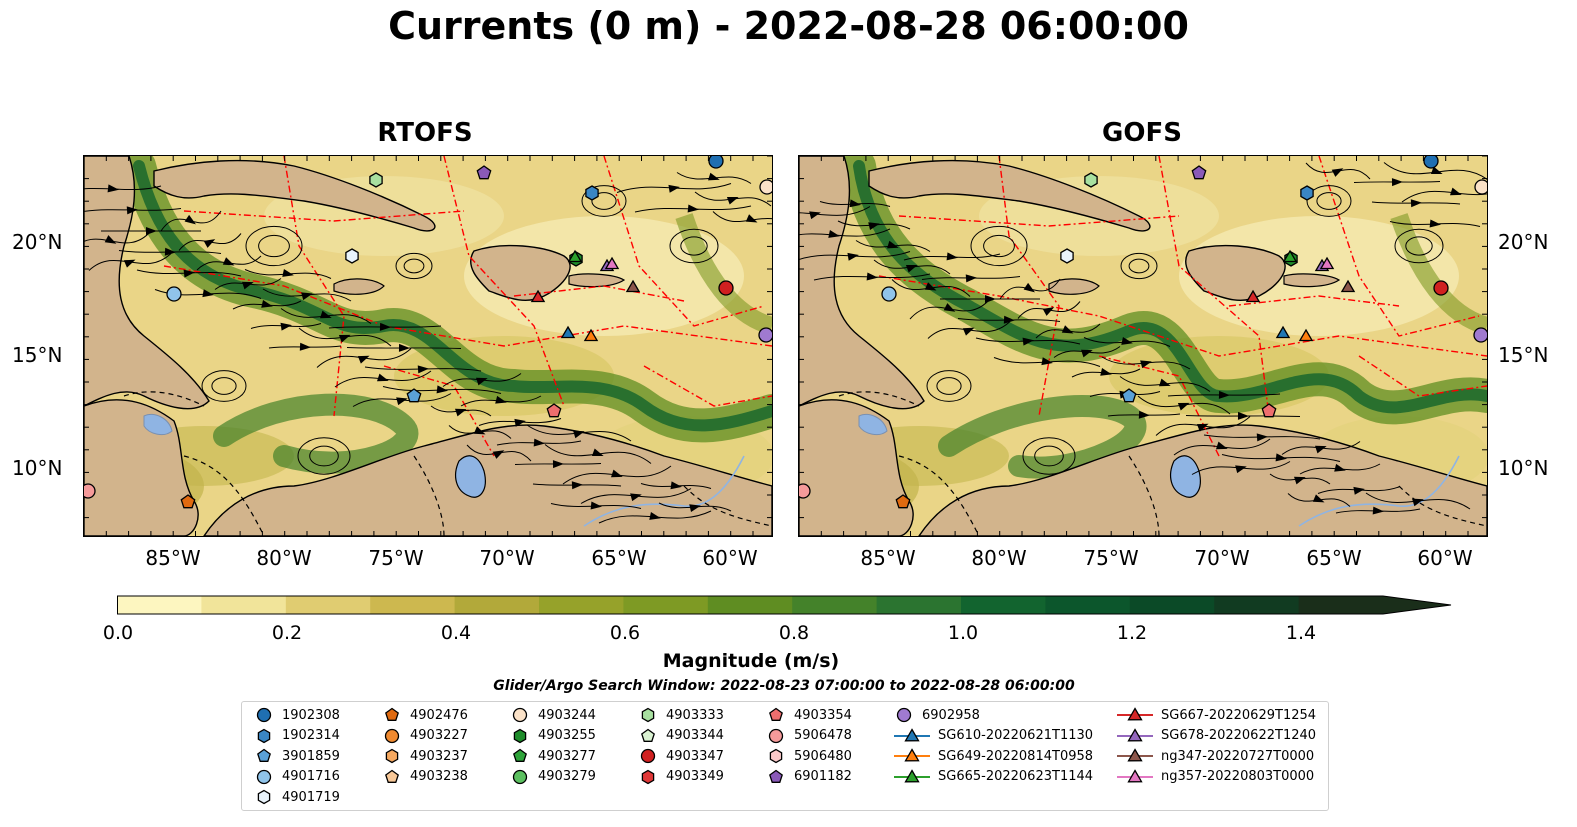 This screenshot has width=1577, height=827. What do you see at coordinates (695, 715) in the screenshot?
I see `legend-label: 4903333` at bounding box center [695, 715].